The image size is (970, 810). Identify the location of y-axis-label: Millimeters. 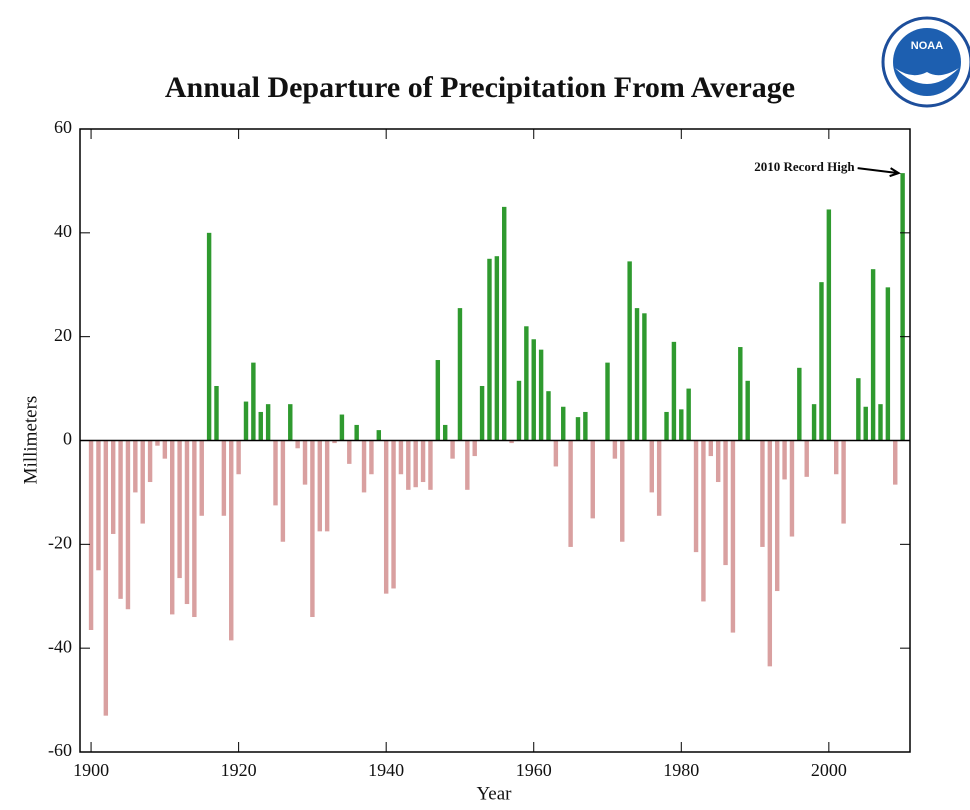
(30, 440).